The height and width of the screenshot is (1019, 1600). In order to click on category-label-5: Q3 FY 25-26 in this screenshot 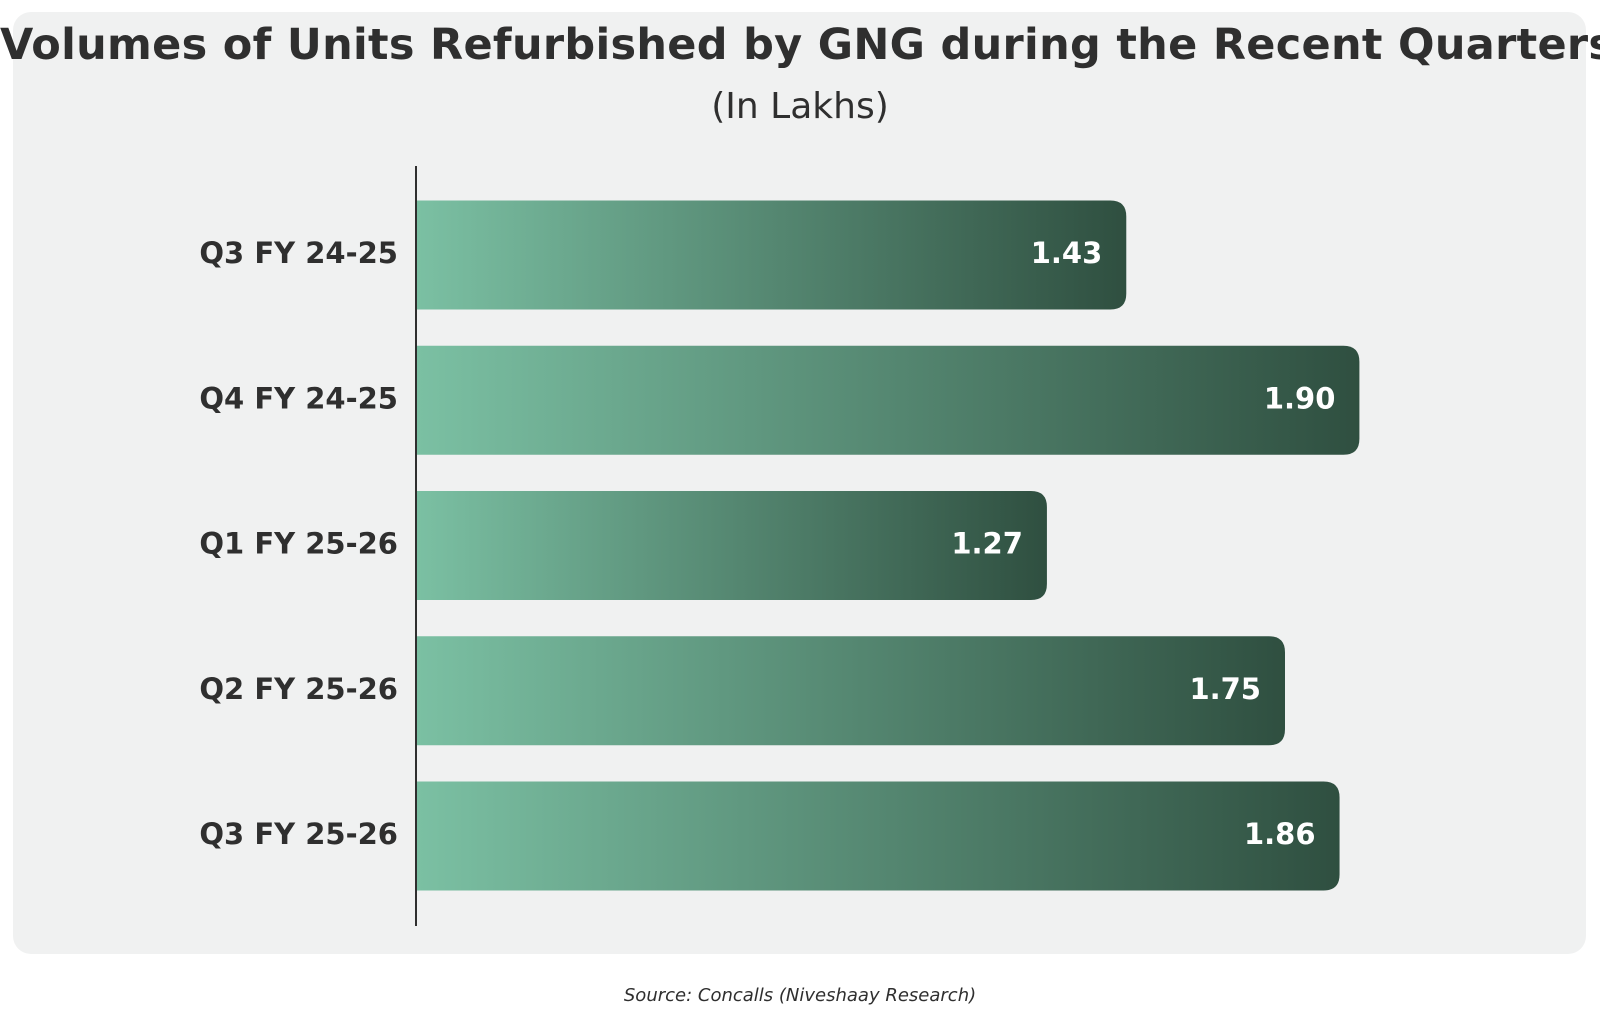, I will do `click(298, 834)`.